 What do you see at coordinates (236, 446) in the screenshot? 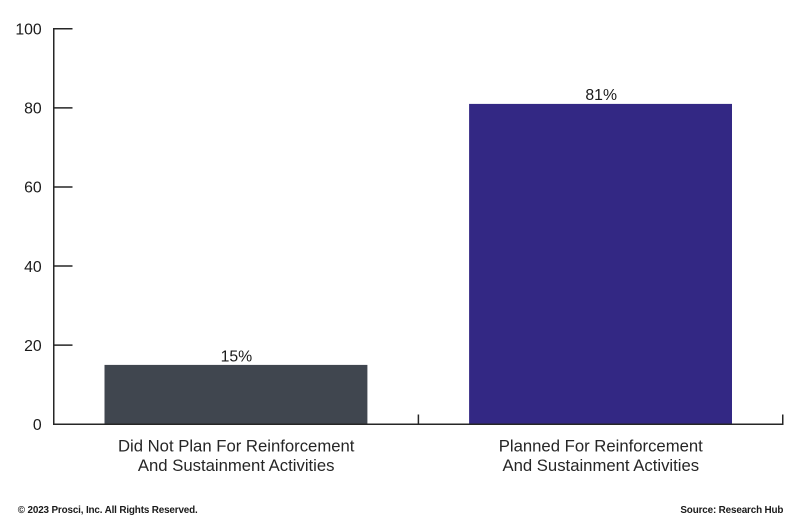
I see `svg-text: Did Not Plan For Reinforcement` at bounding box center [236, 446].